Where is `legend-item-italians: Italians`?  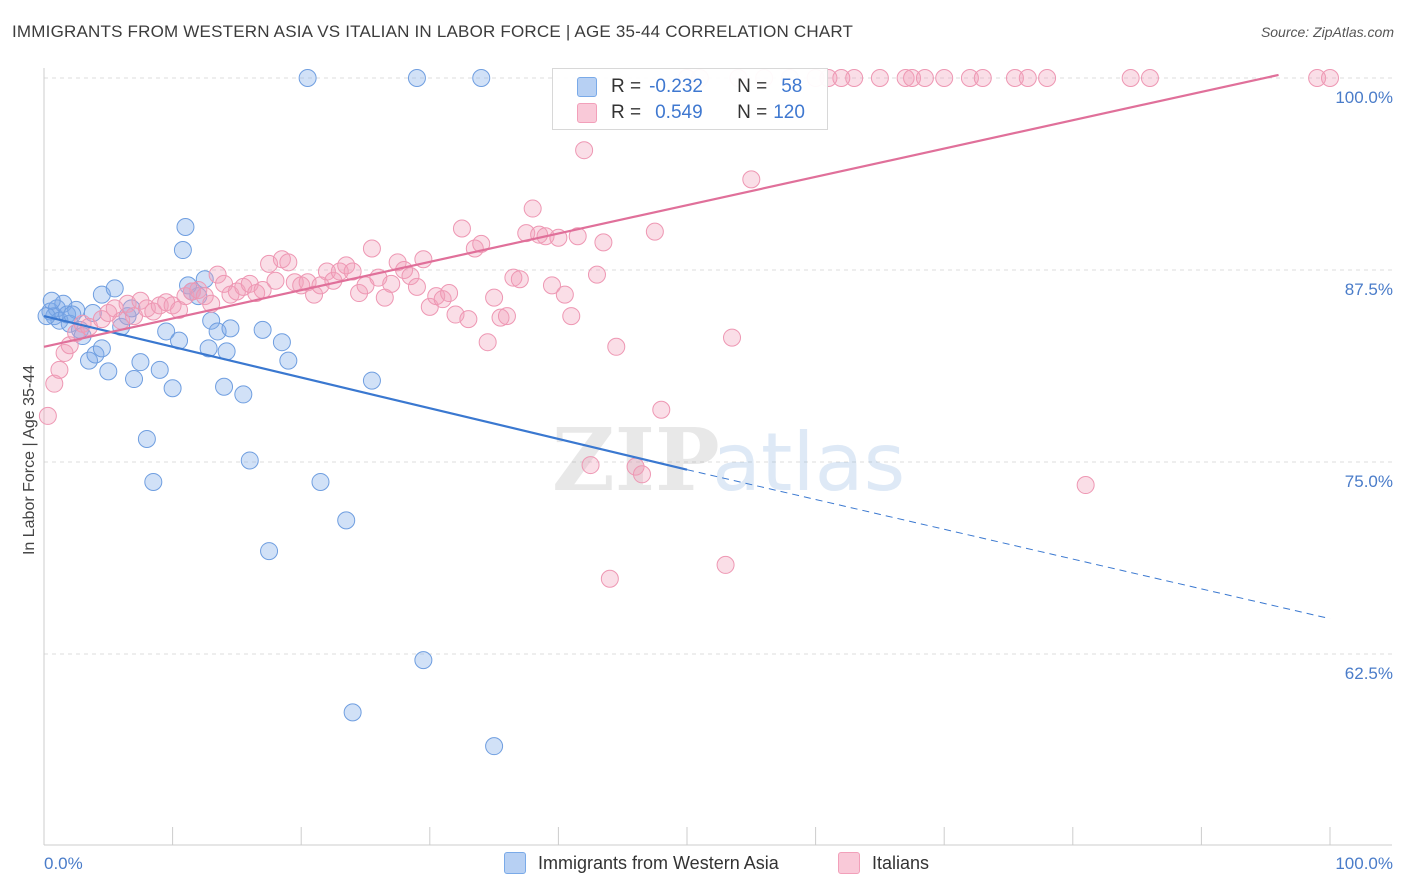 legend-item-italians: Italians is located at coordinates (883, 863).